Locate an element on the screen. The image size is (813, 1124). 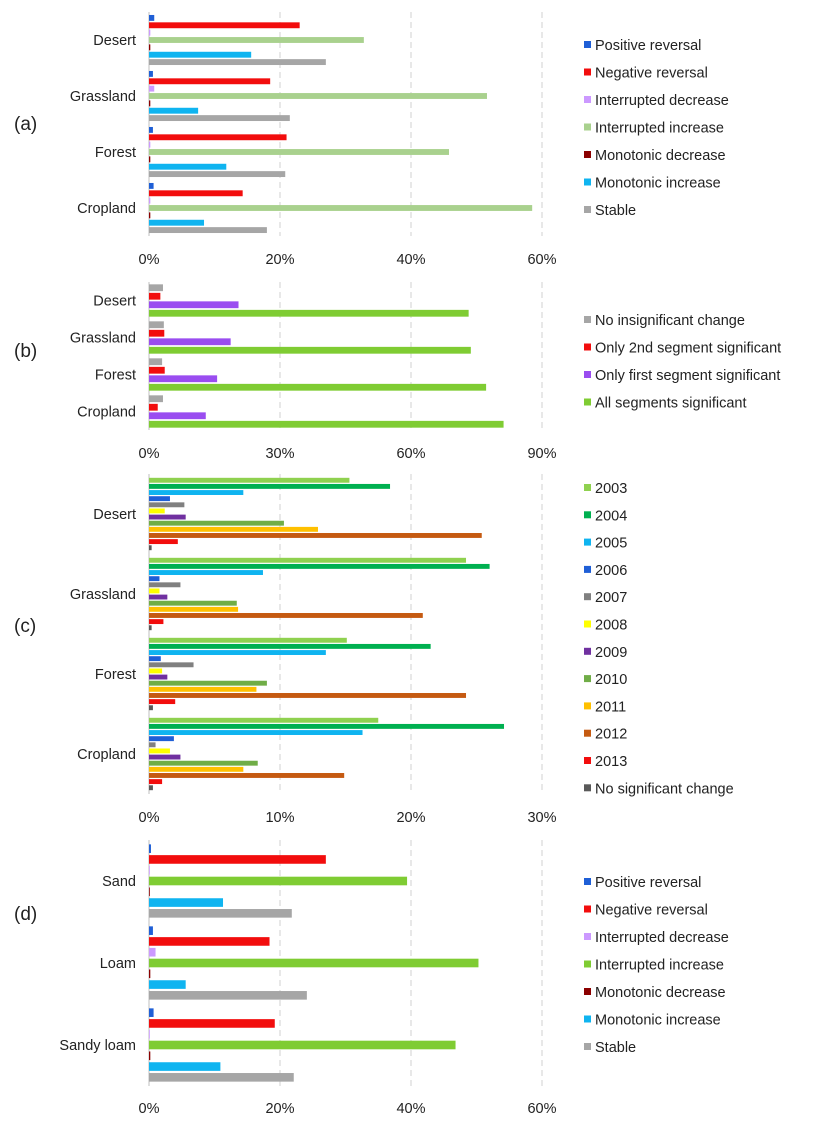
category-label: Desert is located at coordinates (114, 515).